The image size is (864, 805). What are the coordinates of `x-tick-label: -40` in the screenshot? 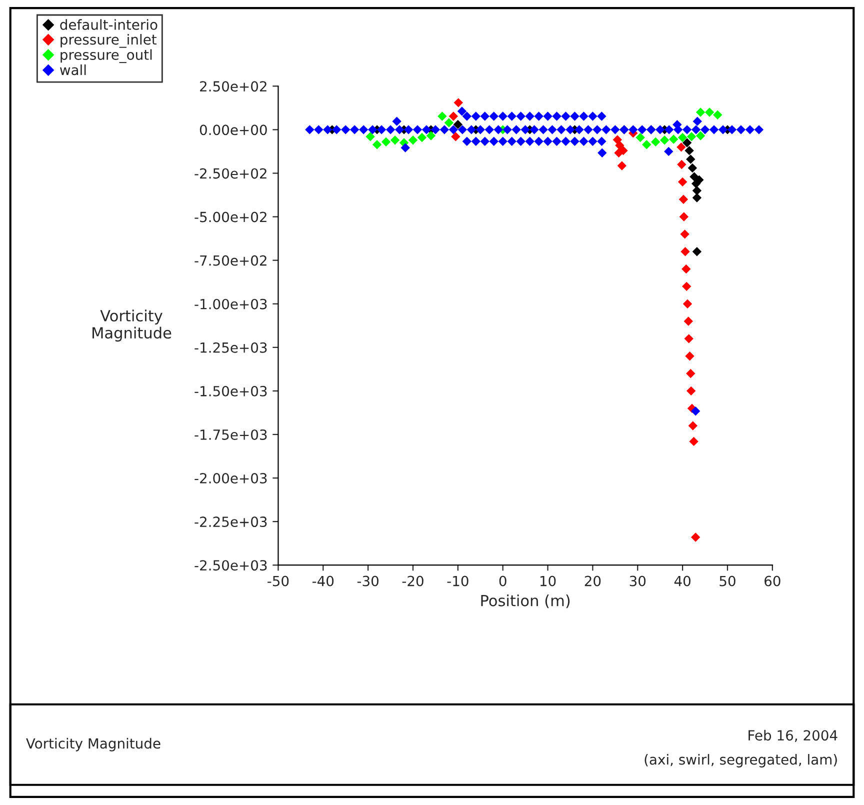 It's located at (323, 581).